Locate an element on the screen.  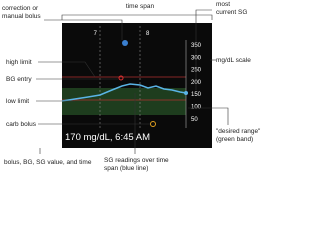
right-label: mg/dL scale is located at coordinates (233, 60).